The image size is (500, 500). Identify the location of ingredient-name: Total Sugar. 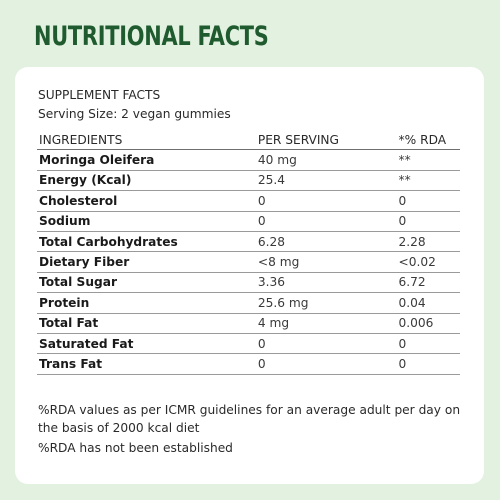
(146, 283).